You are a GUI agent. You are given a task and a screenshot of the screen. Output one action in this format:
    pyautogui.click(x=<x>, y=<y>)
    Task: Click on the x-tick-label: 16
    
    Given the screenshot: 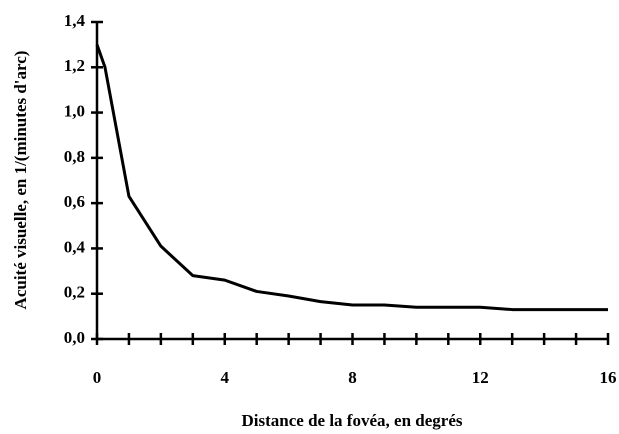 What is the action you would take?
    pyautogui.click(x=608, y=377)
    